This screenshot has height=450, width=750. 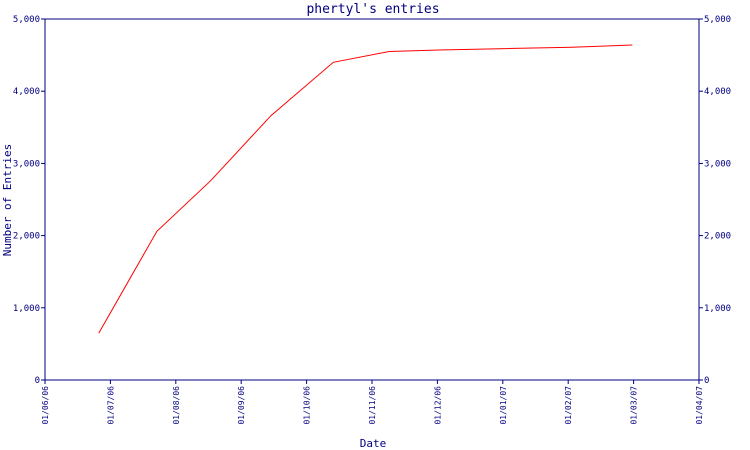 I want to click on y-axis-label: Number of Entries, so click(x=7, y=200).